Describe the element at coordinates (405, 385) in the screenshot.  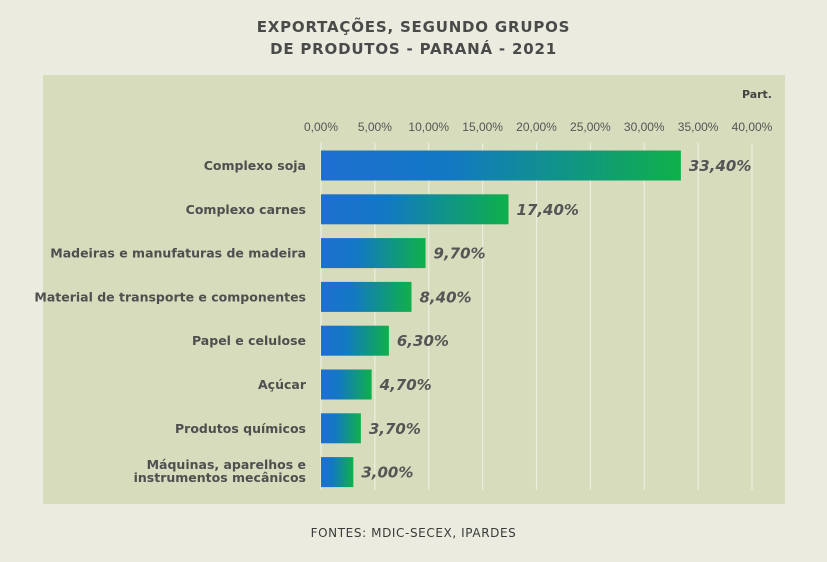
I see `data-label: 4,70%` at that location.